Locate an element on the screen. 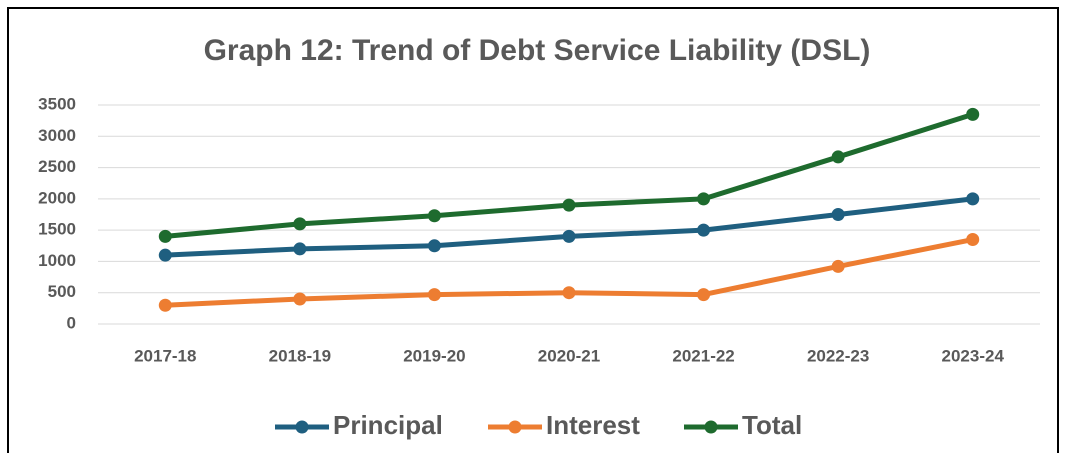  x-tick-label: 2022-23 is located at coordinates (838, 355).